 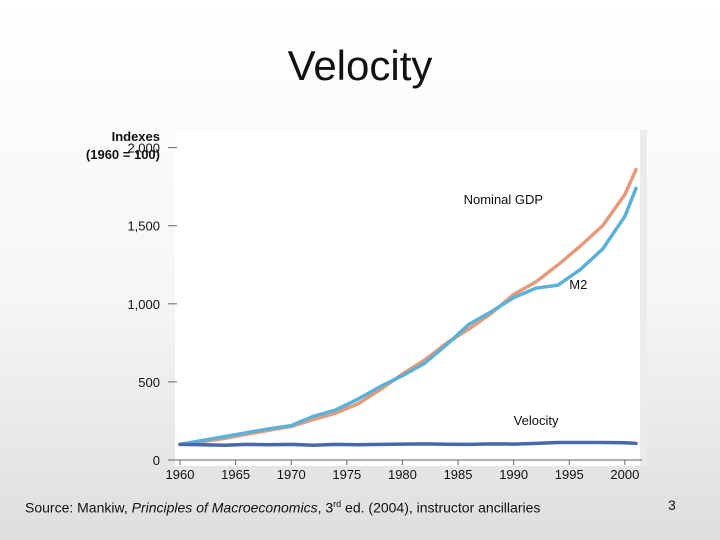 I want to click on slide-number: 3, so click(x=672, y=505).